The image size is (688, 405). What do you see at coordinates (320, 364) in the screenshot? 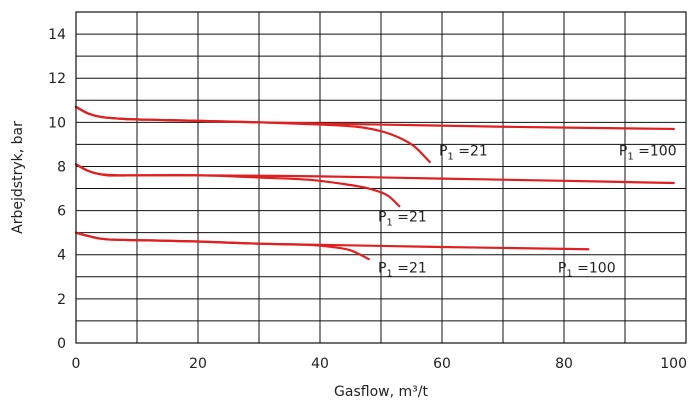
I see `x-tick-label: 40` at bounding box center [320, 364].